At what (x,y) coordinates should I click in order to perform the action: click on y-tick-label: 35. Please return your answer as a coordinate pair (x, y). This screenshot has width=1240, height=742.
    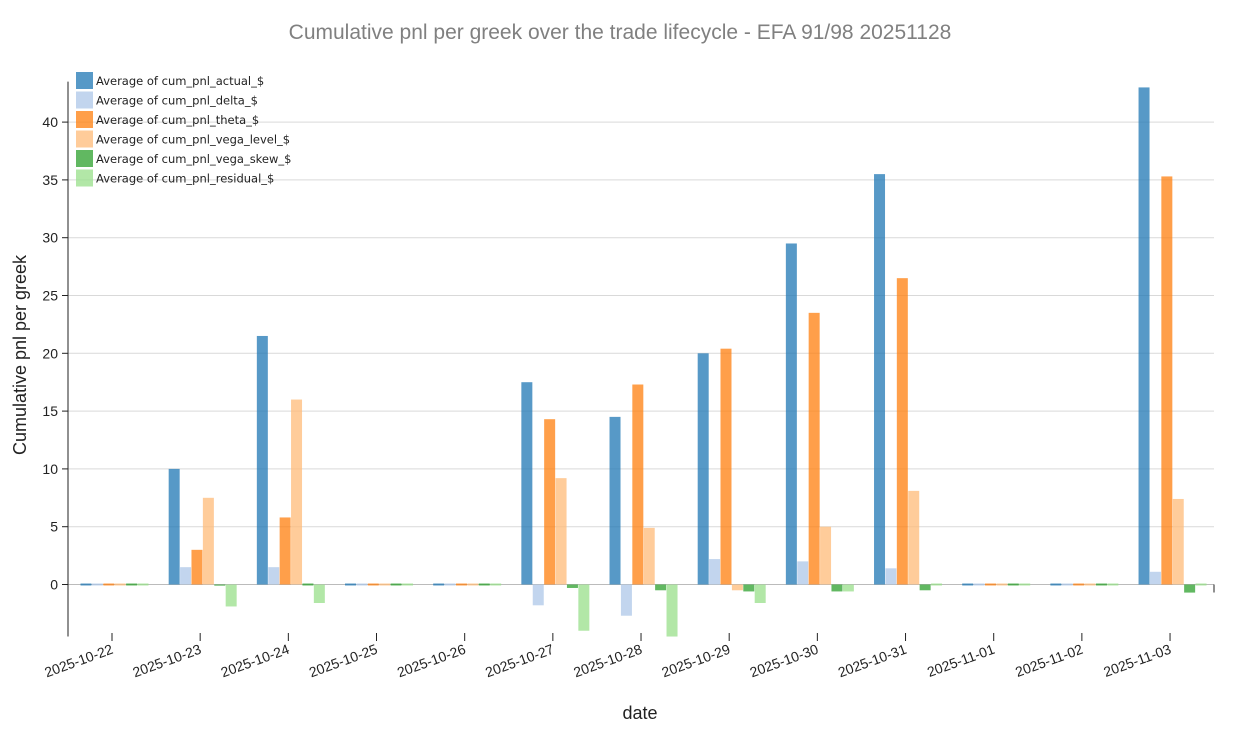
    Looking at the image, I should click on (50, 180).